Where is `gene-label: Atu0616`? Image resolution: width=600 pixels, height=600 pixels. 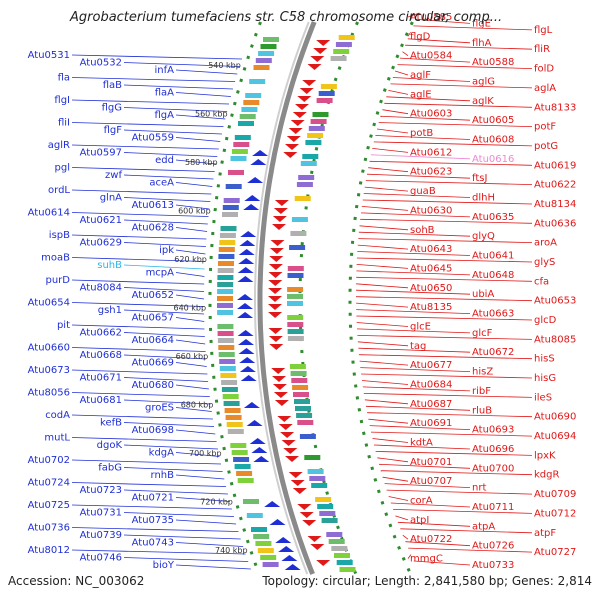 gene-label: Atu0616 is located at coordinates (493, 159).